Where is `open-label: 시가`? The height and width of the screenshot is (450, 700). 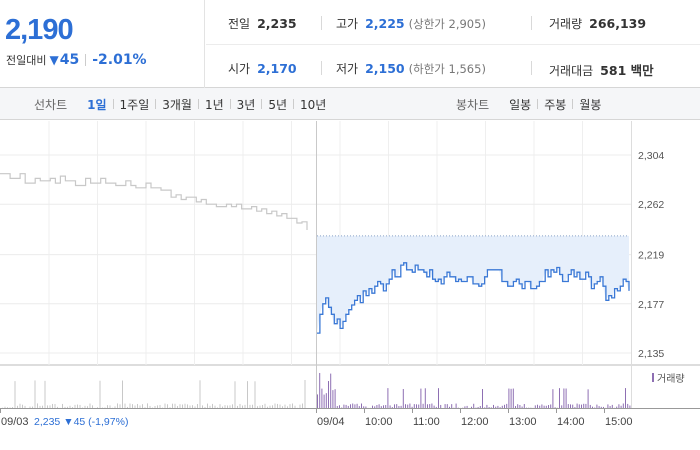
open-label: 시가 is located at coordinates (239, 69).